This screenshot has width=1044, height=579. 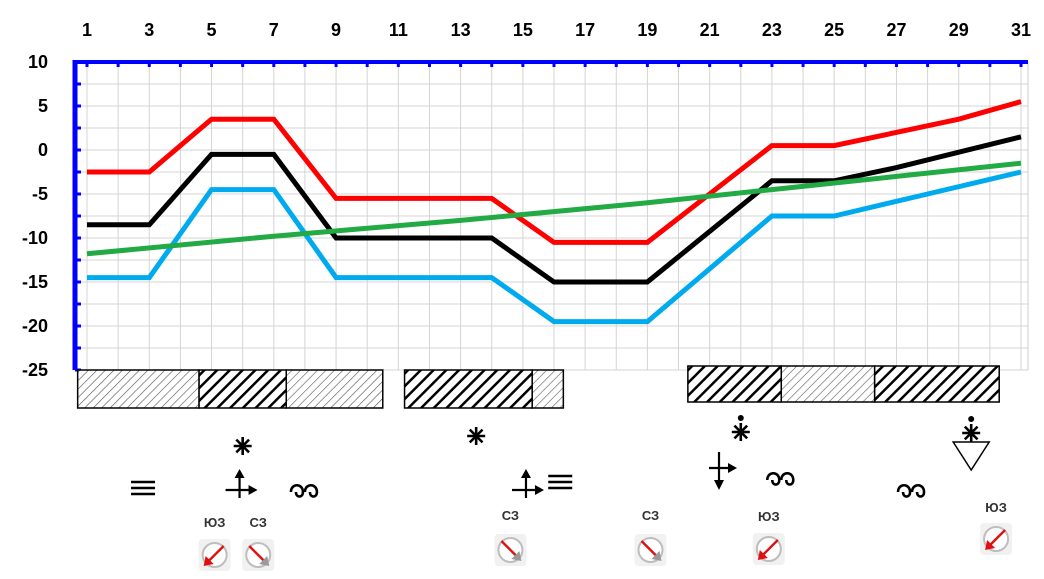 What do you see at coordinates (35, 326) in the screenshot?
I see `y-tick-label: -20` at bounding box center [35, 326].